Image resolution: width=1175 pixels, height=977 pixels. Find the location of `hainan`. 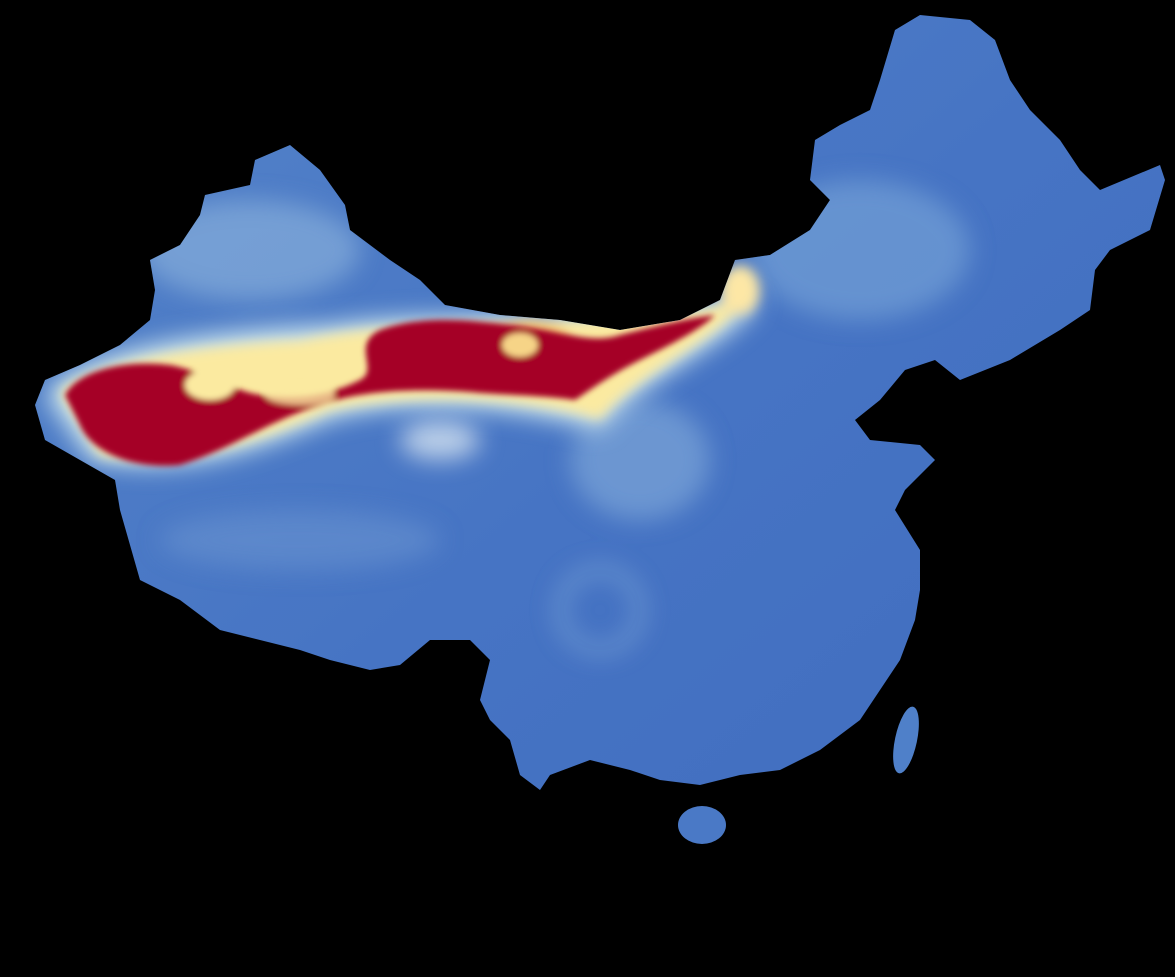

hainan is located at coordinates (702, 825).